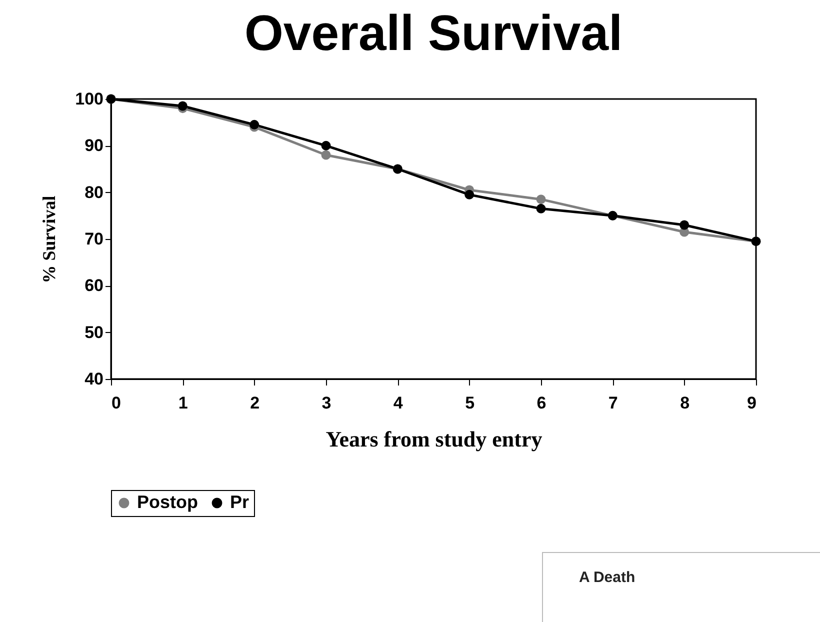 The image size is (820, 622). Describe the element at coordinates (240, 502) in the screenshot. I see `legend-label: Pr` at that location.